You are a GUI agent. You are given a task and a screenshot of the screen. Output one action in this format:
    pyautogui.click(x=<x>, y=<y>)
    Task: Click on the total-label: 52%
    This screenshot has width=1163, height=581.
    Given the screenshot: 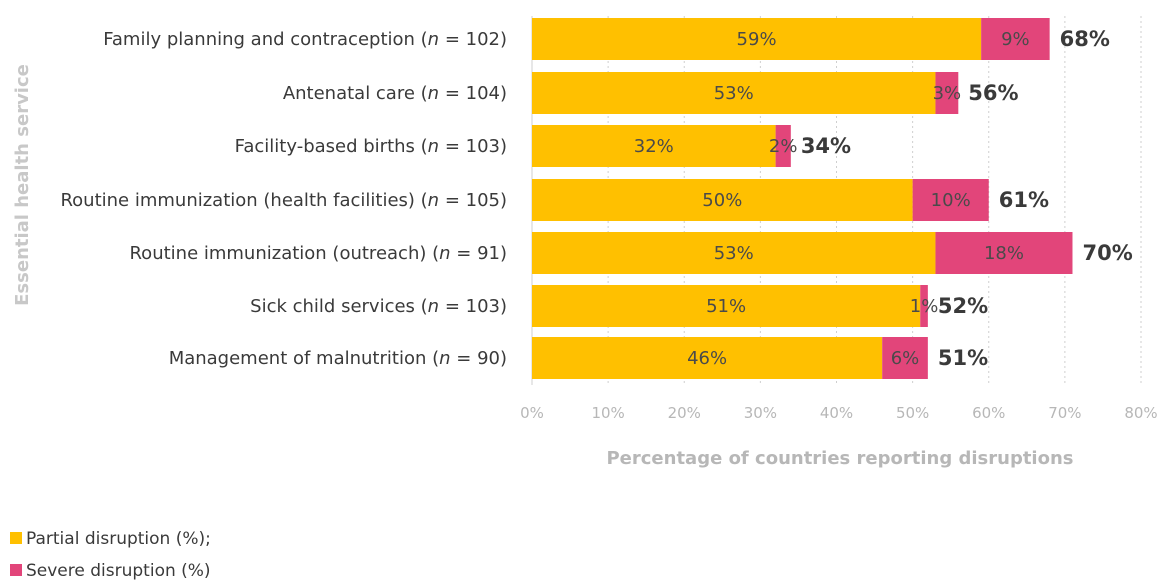 What is the action you would take?
    pyautogui.click(x=963, y=306)
    